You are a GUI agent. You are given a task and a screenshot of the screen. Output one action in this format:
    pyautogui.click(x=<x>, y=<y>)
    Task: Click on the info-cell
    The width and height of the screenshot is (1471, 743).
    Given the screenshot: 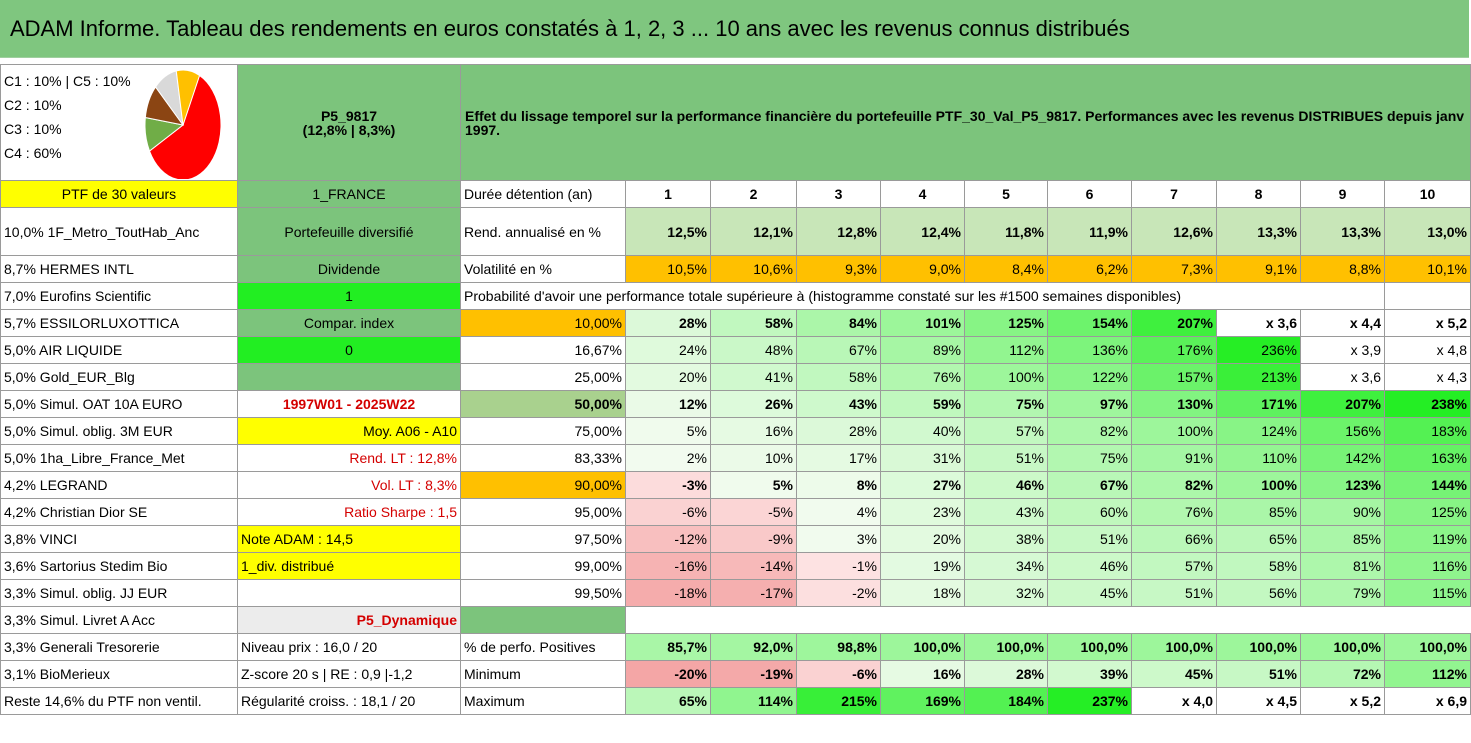 What is the action you would take?
    pyautogui.click(x=349, y=377)
    